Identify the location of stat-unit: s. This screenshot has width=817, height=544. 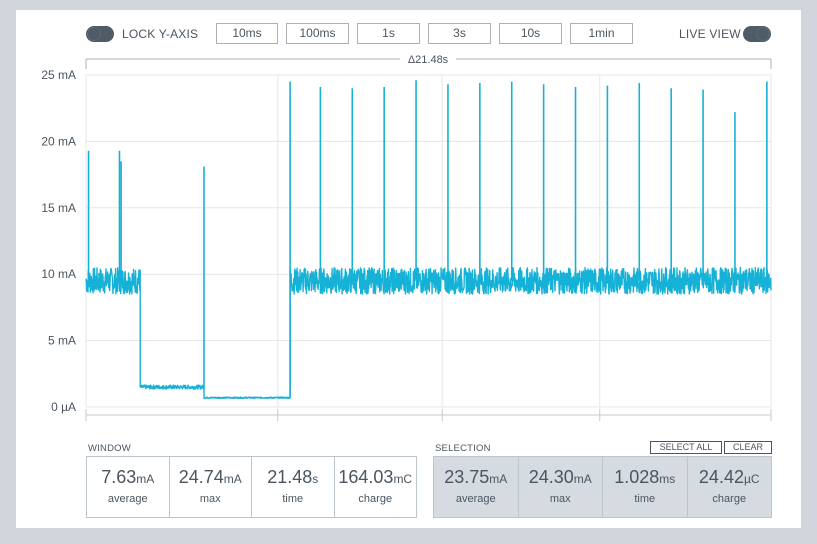
(315, 479).